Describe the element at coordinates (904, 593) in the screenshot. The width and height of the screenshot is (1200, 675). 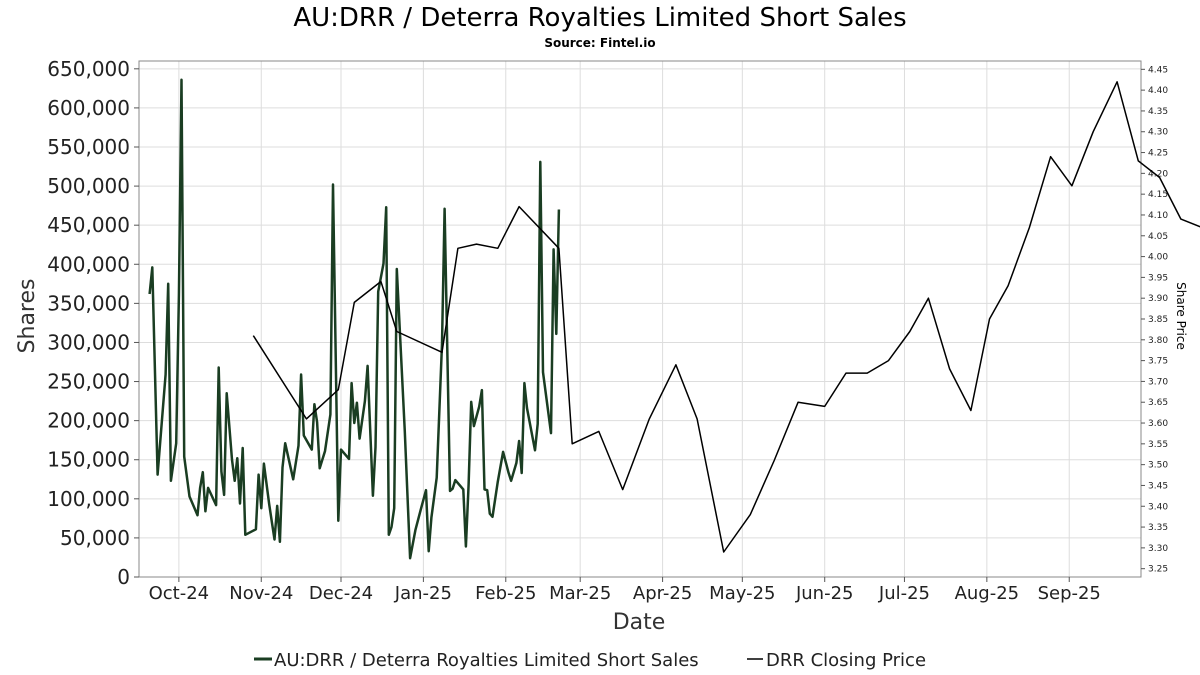
I see `x-tick-label: Jul-25` at that location.